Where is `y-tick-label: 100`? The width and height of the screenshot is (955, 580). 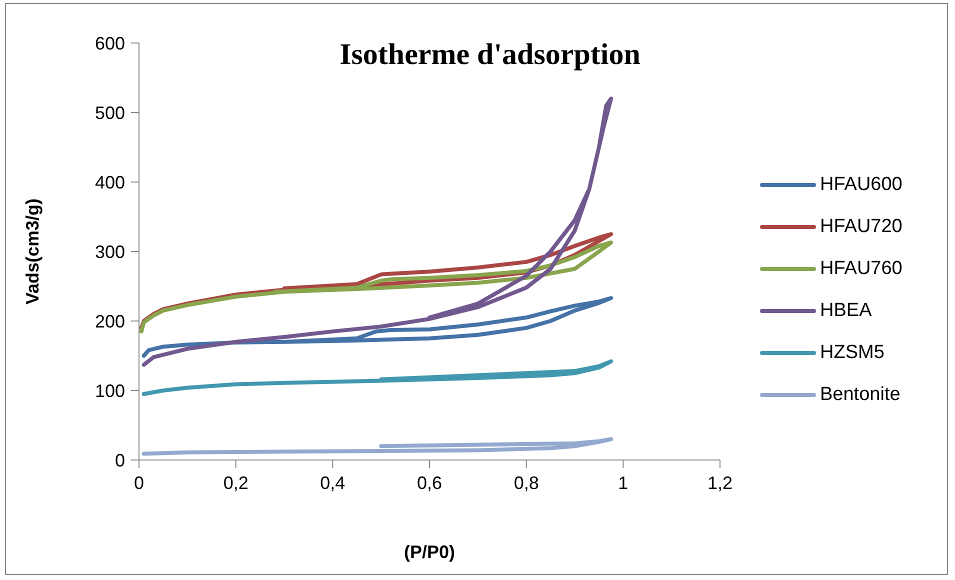
y-tick-label: 100 is located at coordinates (109, 390).